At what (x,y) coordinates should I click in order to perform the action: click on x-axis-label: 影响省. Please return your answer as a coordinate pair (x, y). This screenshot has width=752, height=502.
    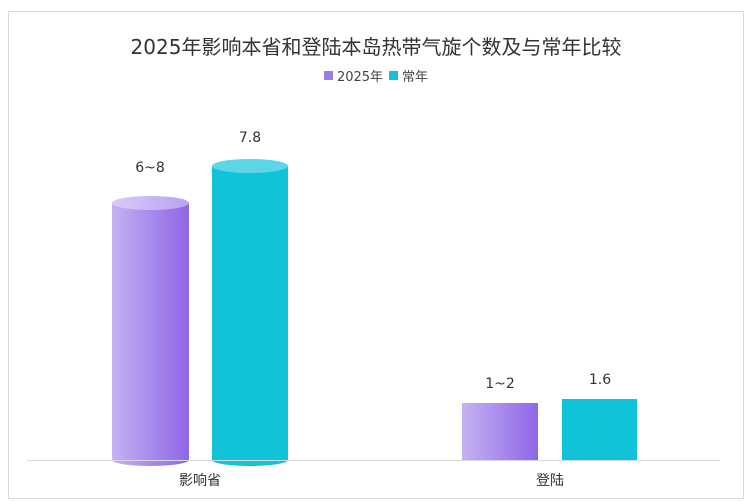
    Looking at the image, I should click on (200, 481).